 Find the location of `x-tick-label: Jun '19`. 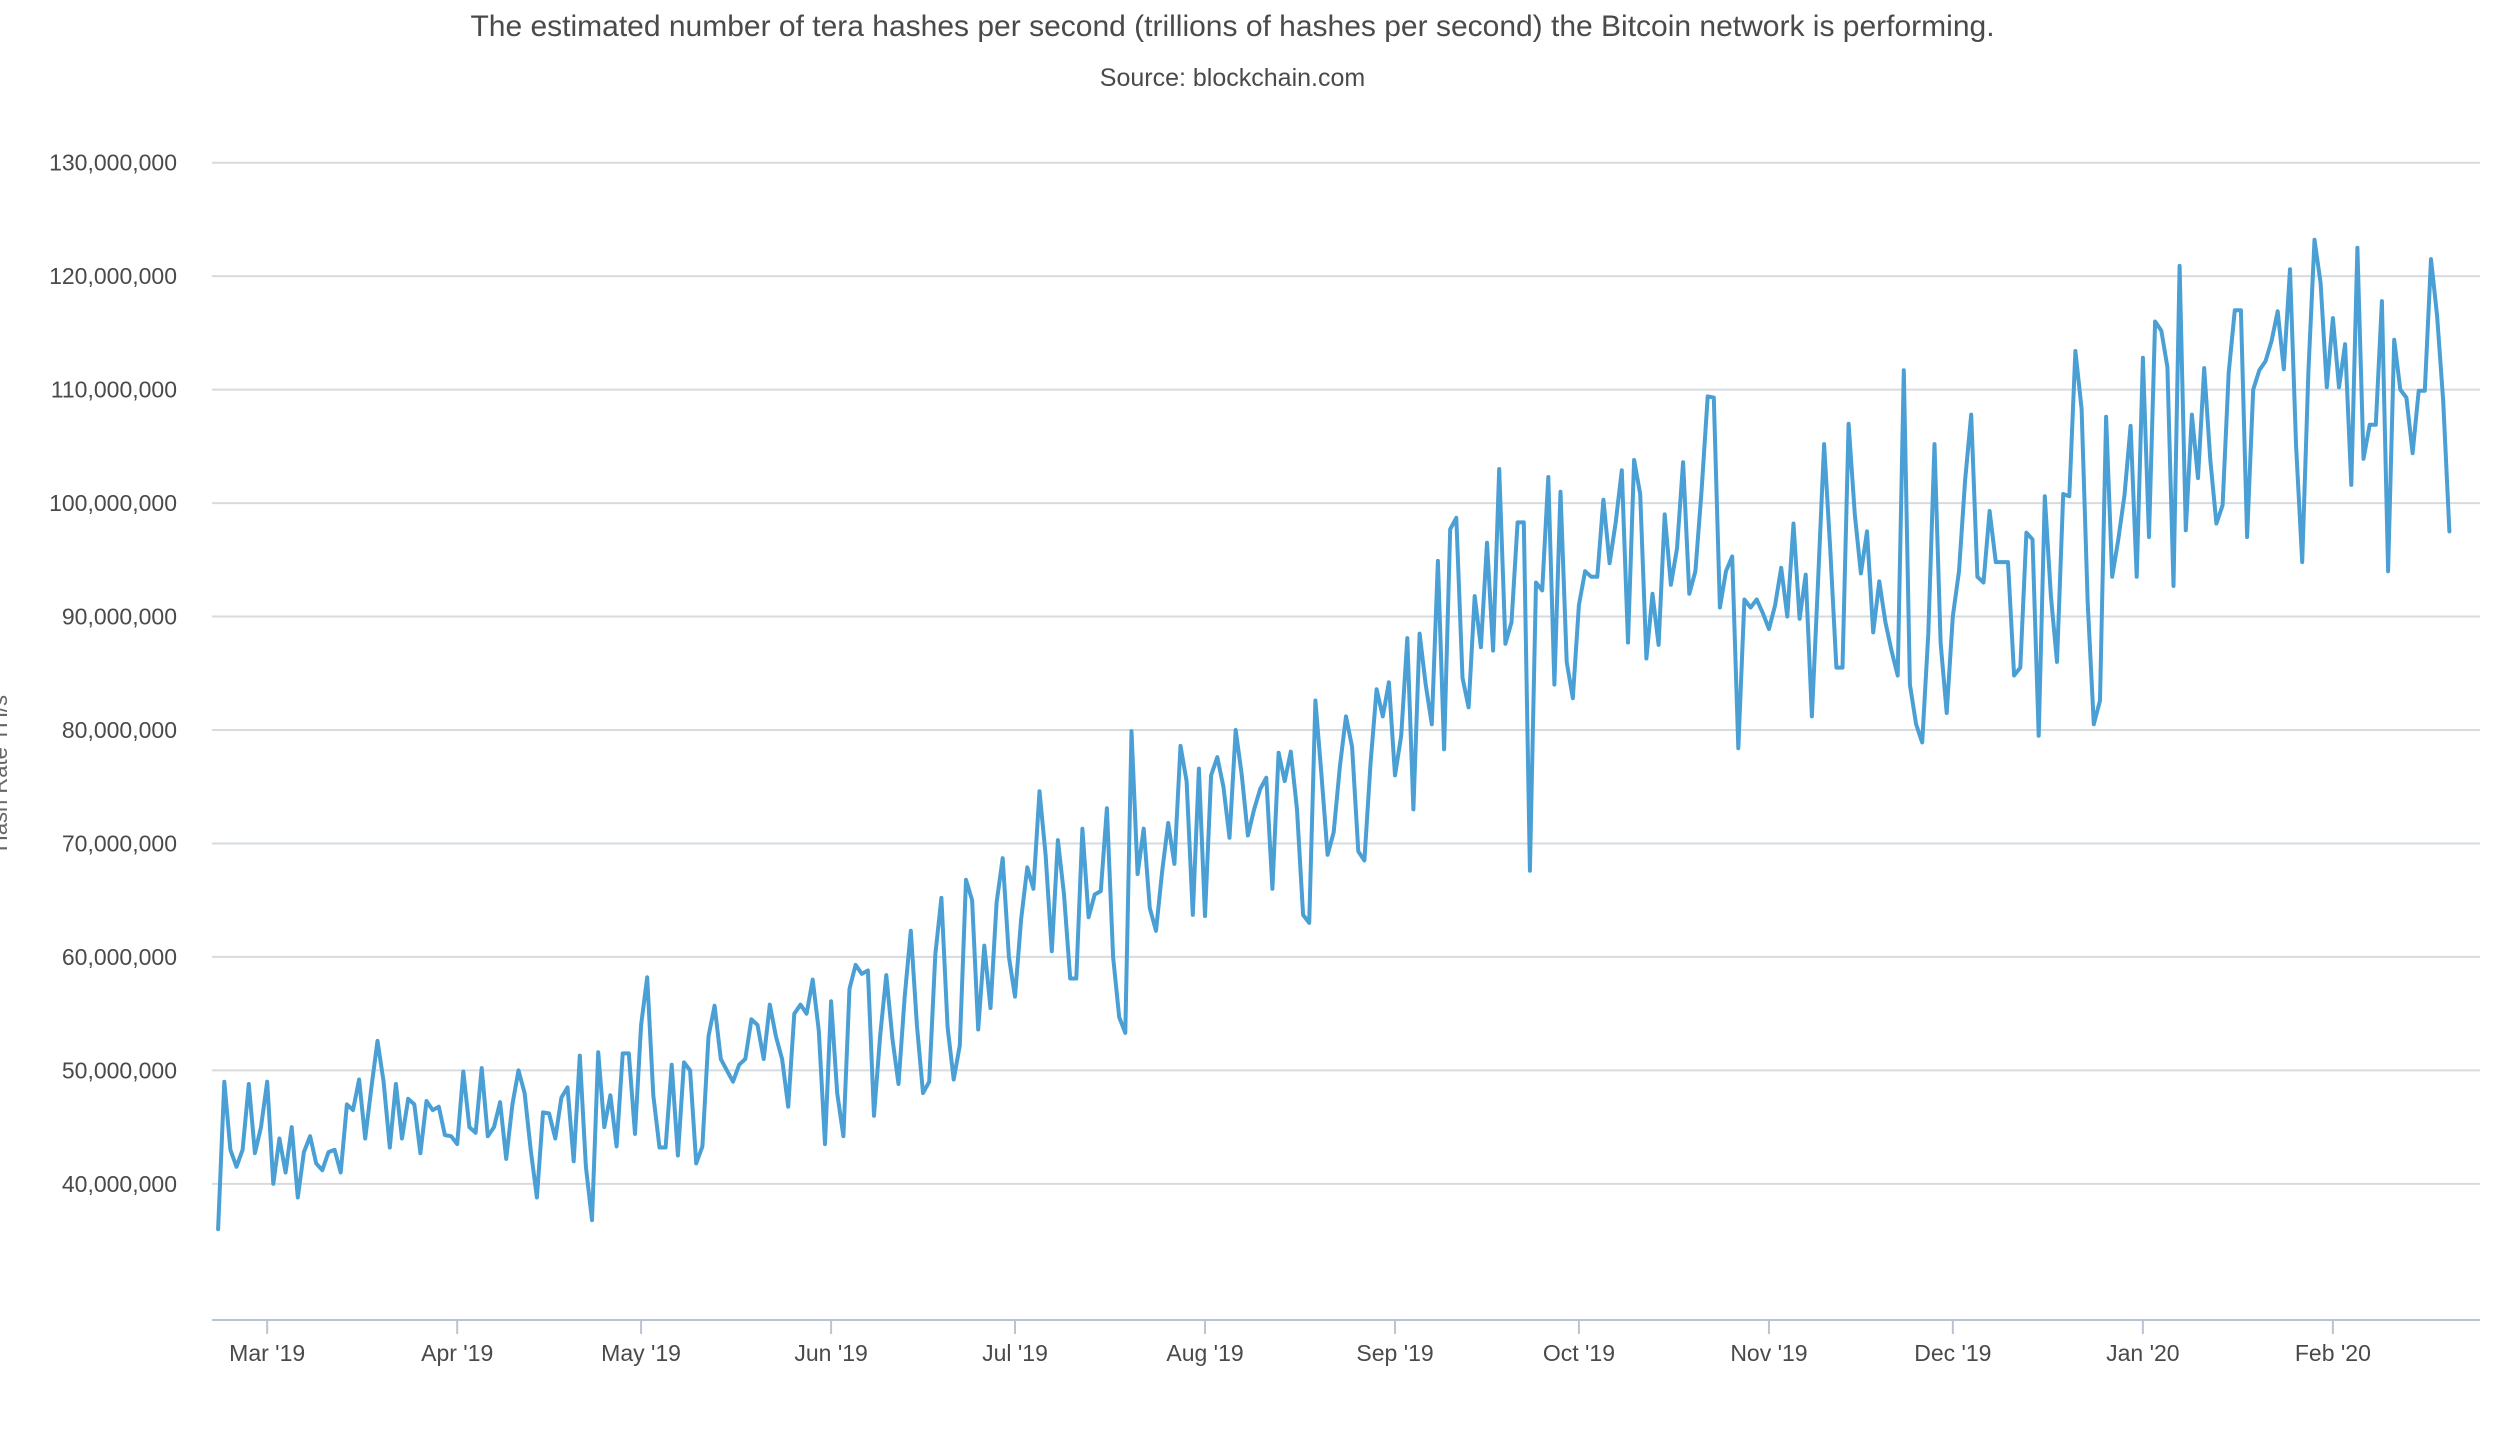

x-tick-label: Jun '19 is located at coordinates (830, 1353).